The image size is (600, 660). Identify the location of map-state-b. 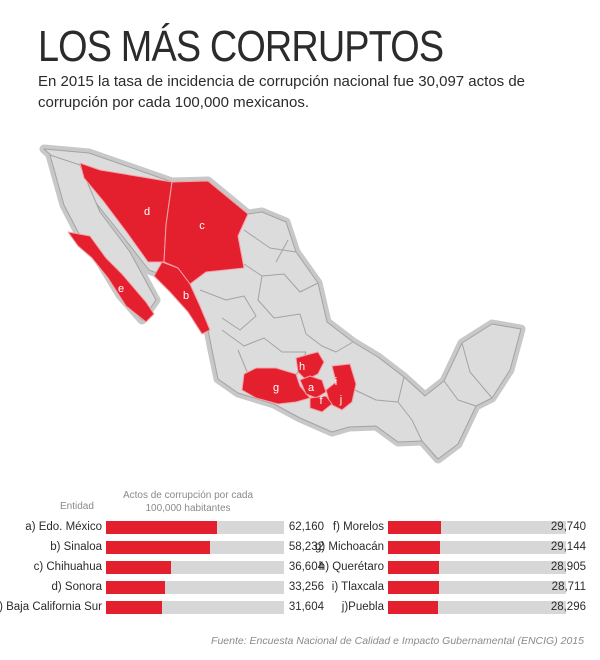
(182, 298).